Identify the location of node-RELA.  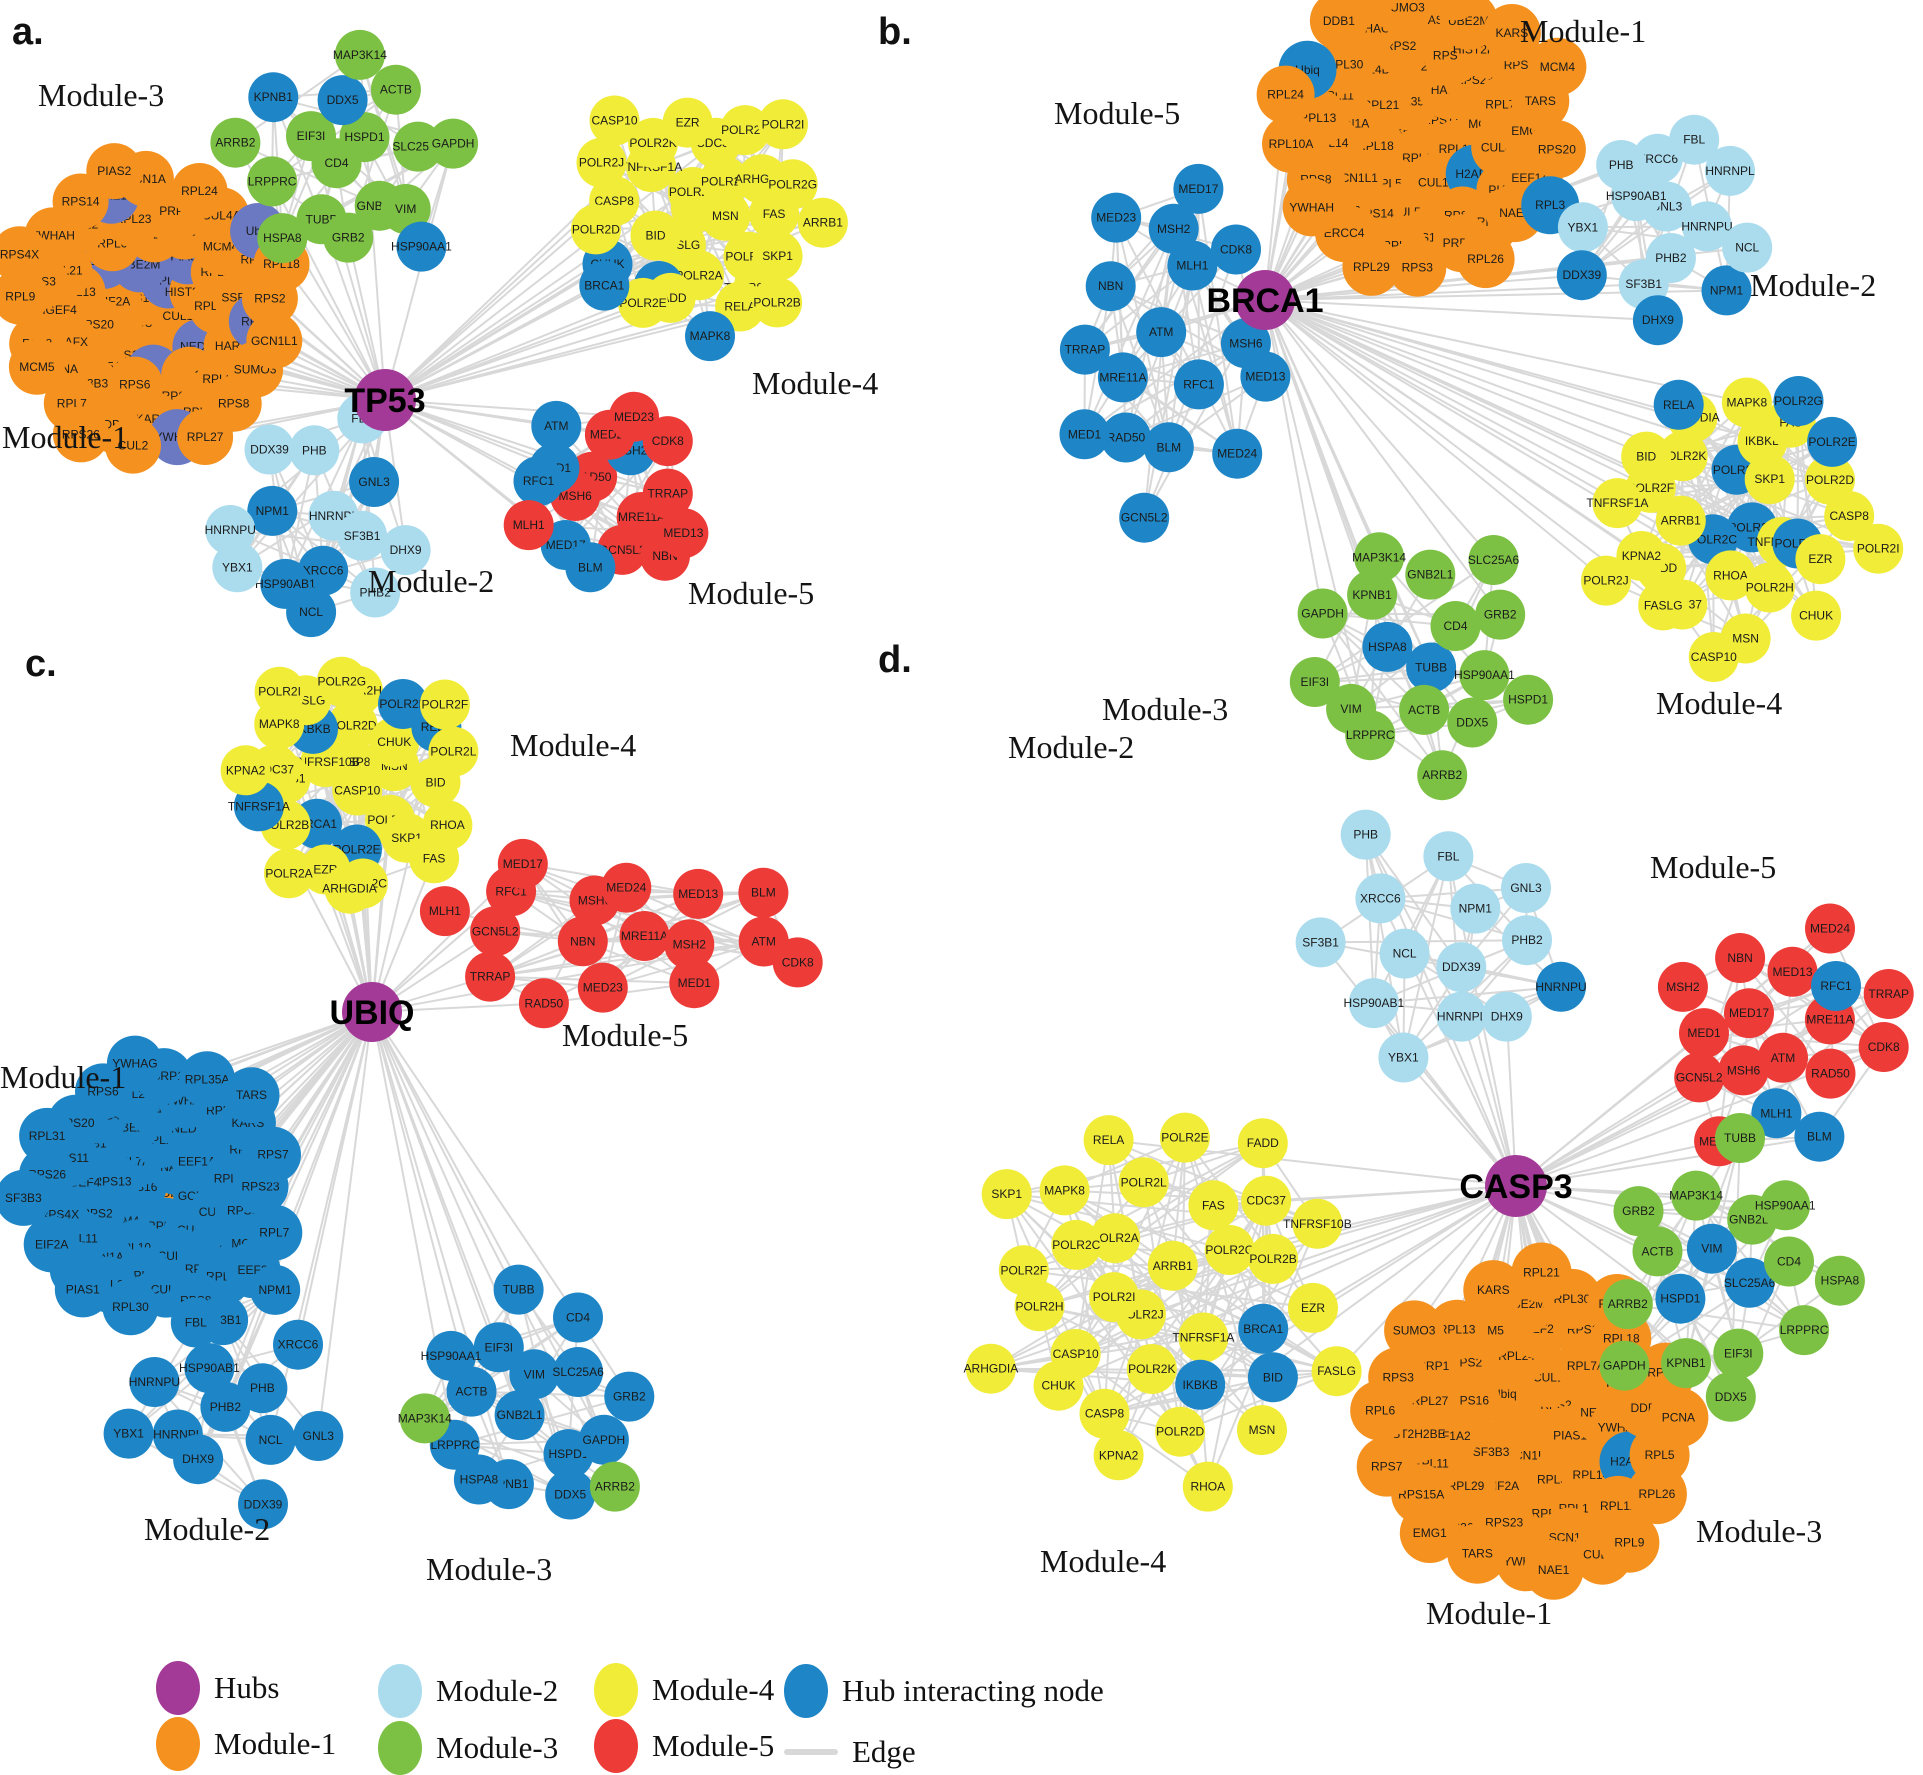
(1678, 404).